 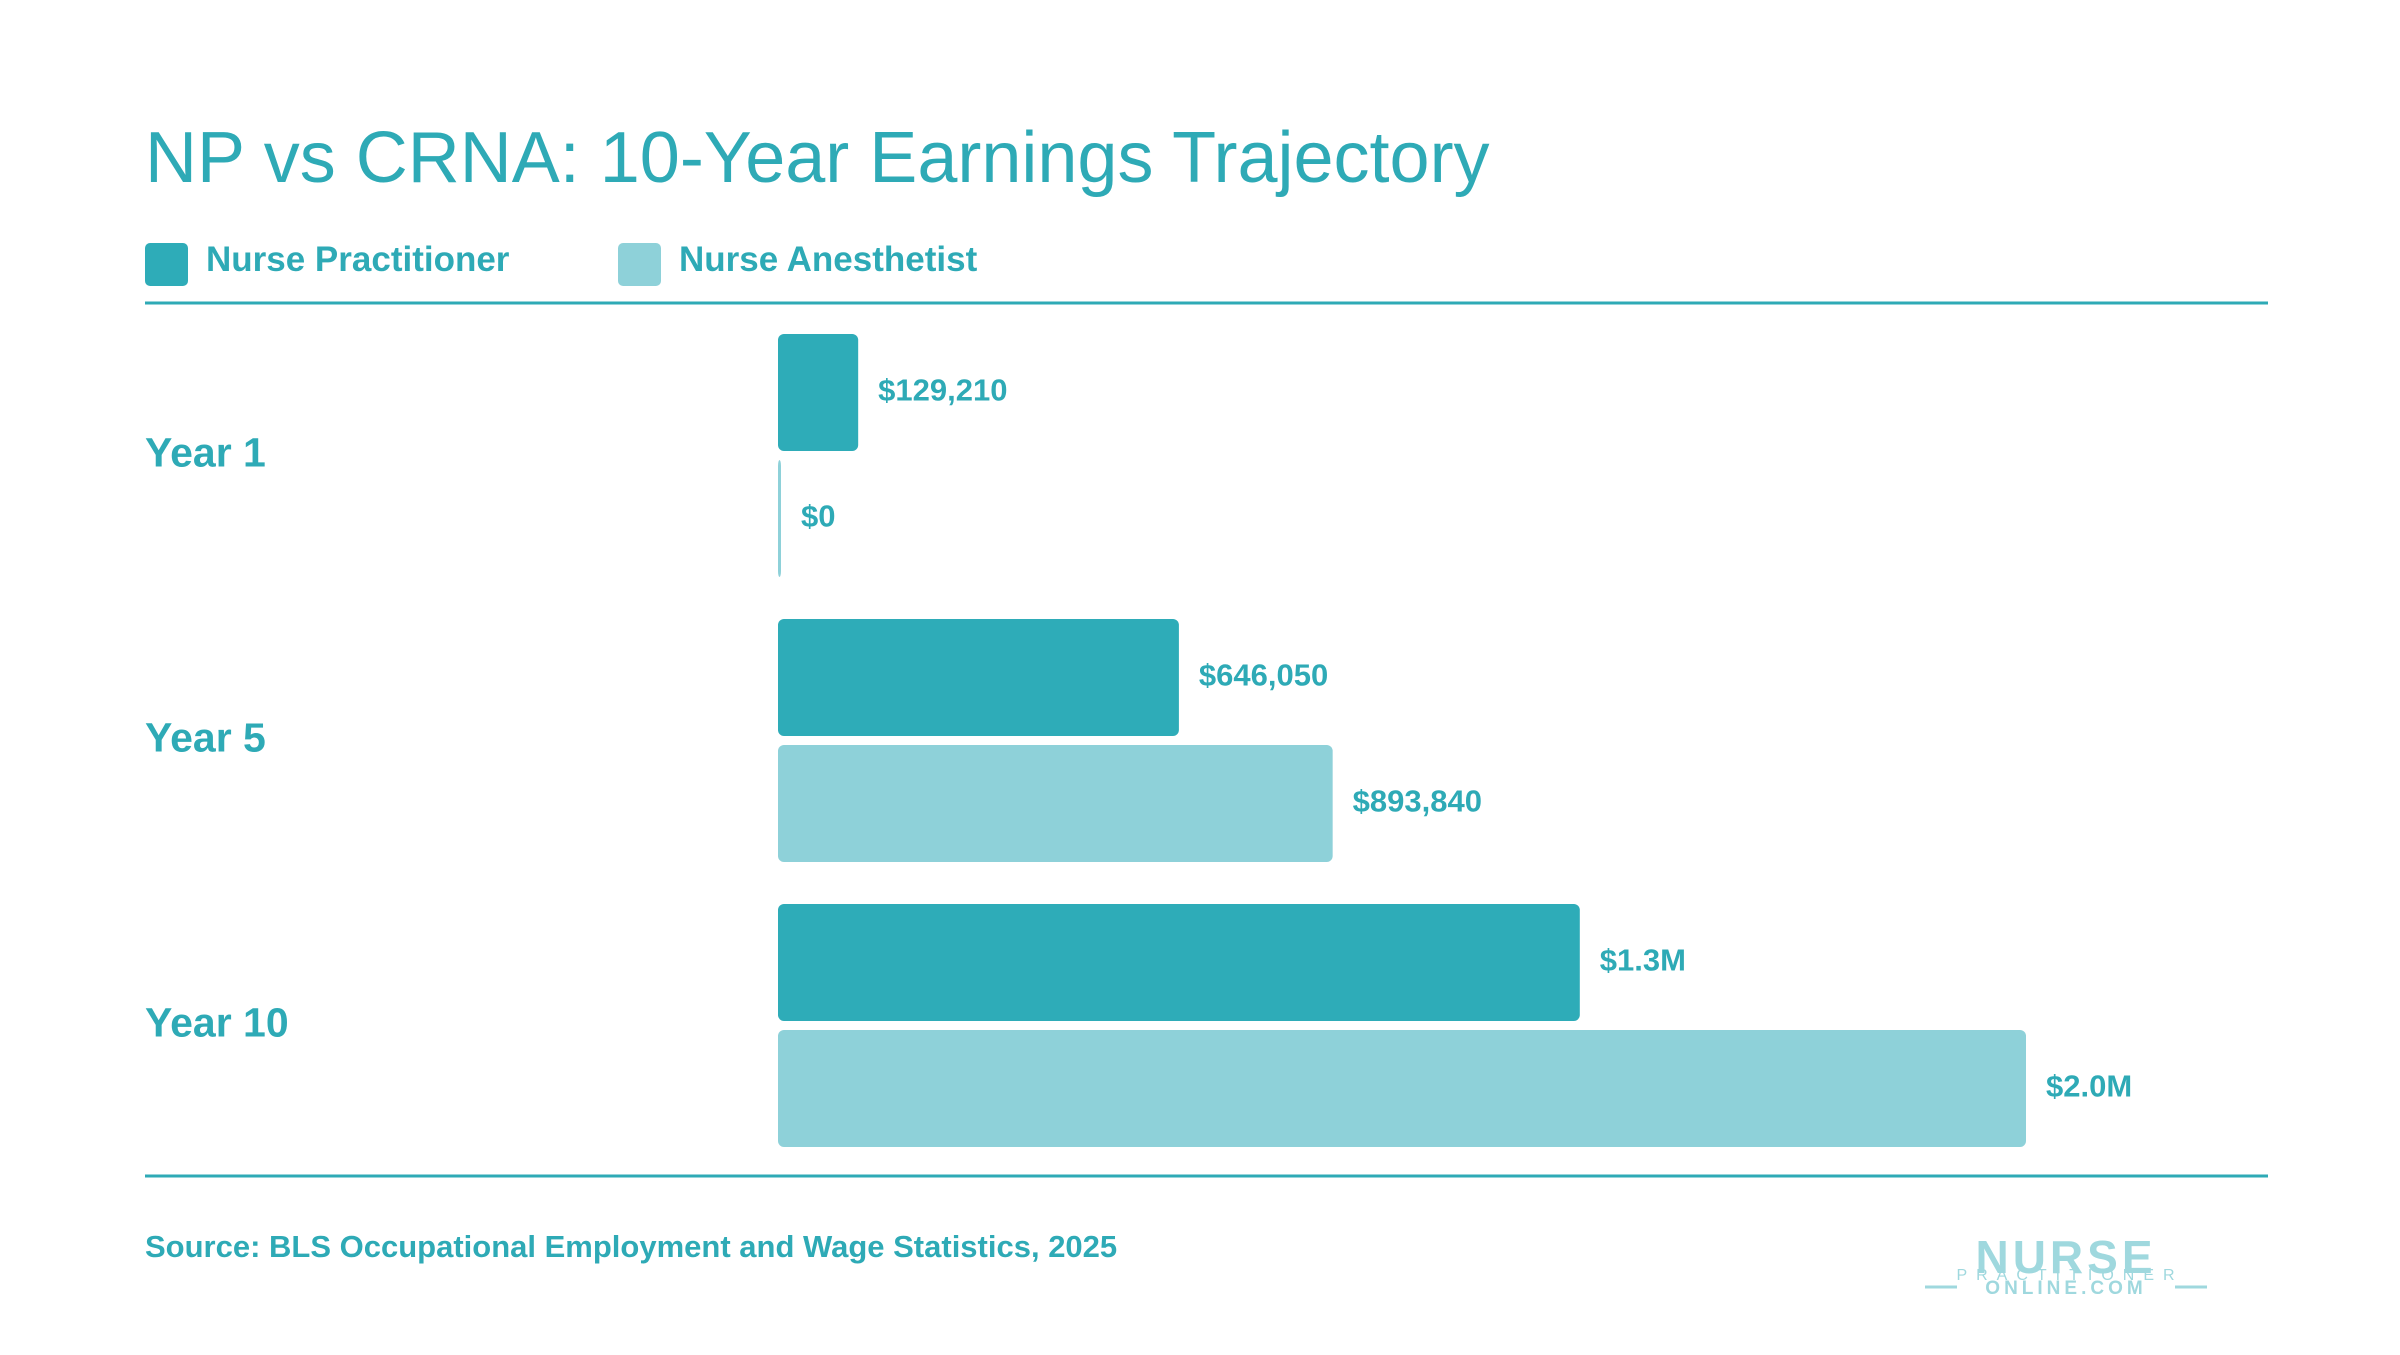 I want to click on value-label: $646,050, so click(x=1263, y=675).